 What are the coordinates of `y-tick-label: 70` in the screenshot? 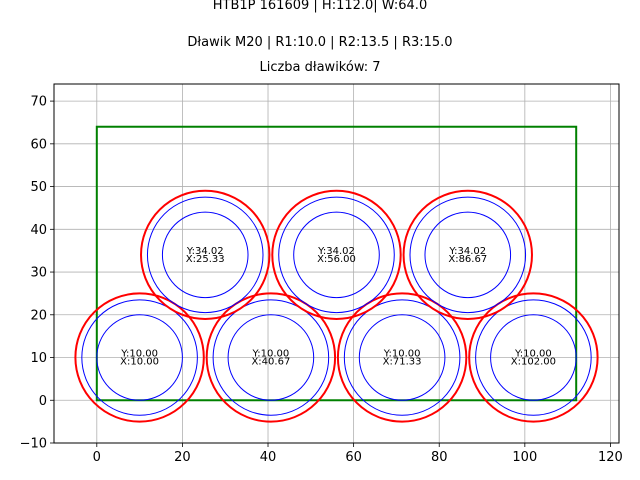 It's located at (38, 102).